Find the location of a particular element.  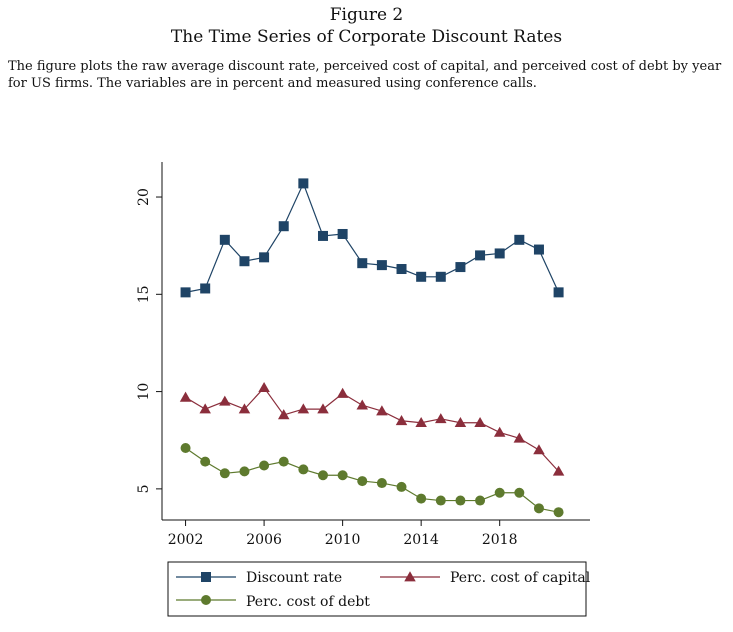

series-square is located at coordinates (372, 238).